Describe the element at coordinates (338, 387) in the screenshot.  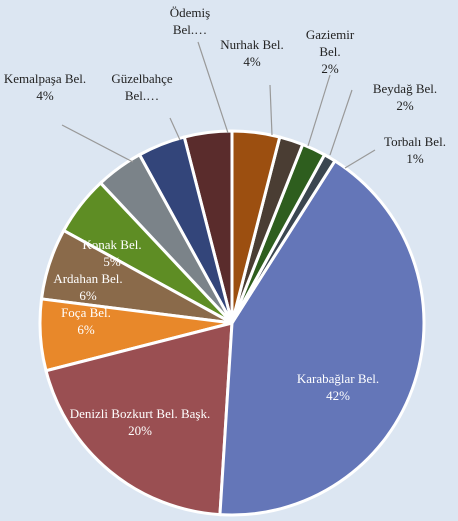
I see `data-label: Karabağlar Bel. 42%` at that location.